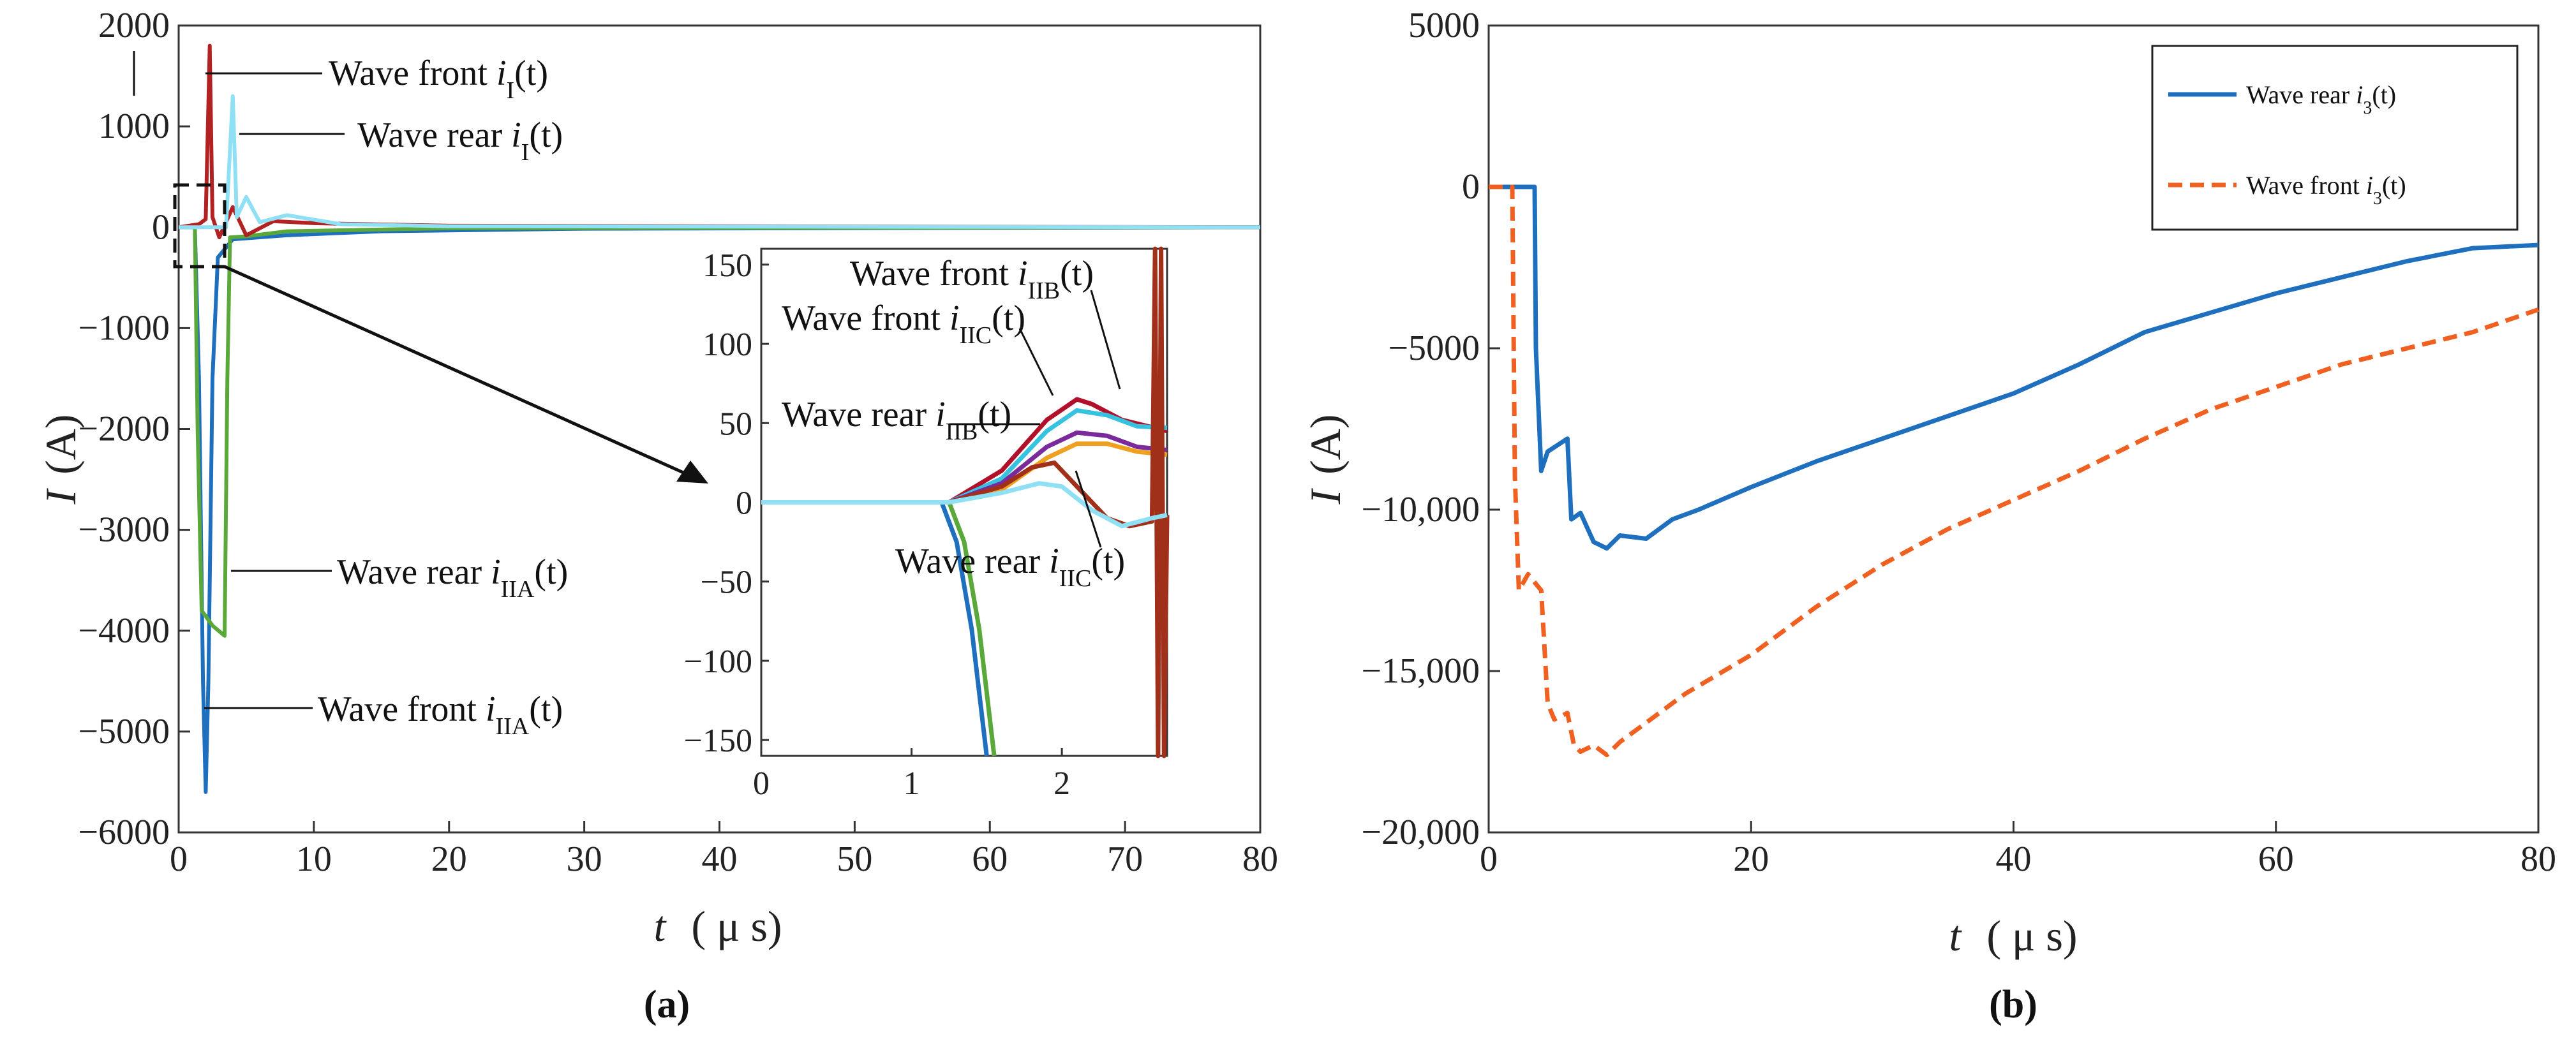 The height and width of the screenshot is (1041, 2576). Describe the element at coordinates (449, 859) in the screenshot. I see `panel-a-x-tick-label: 20` at that location.